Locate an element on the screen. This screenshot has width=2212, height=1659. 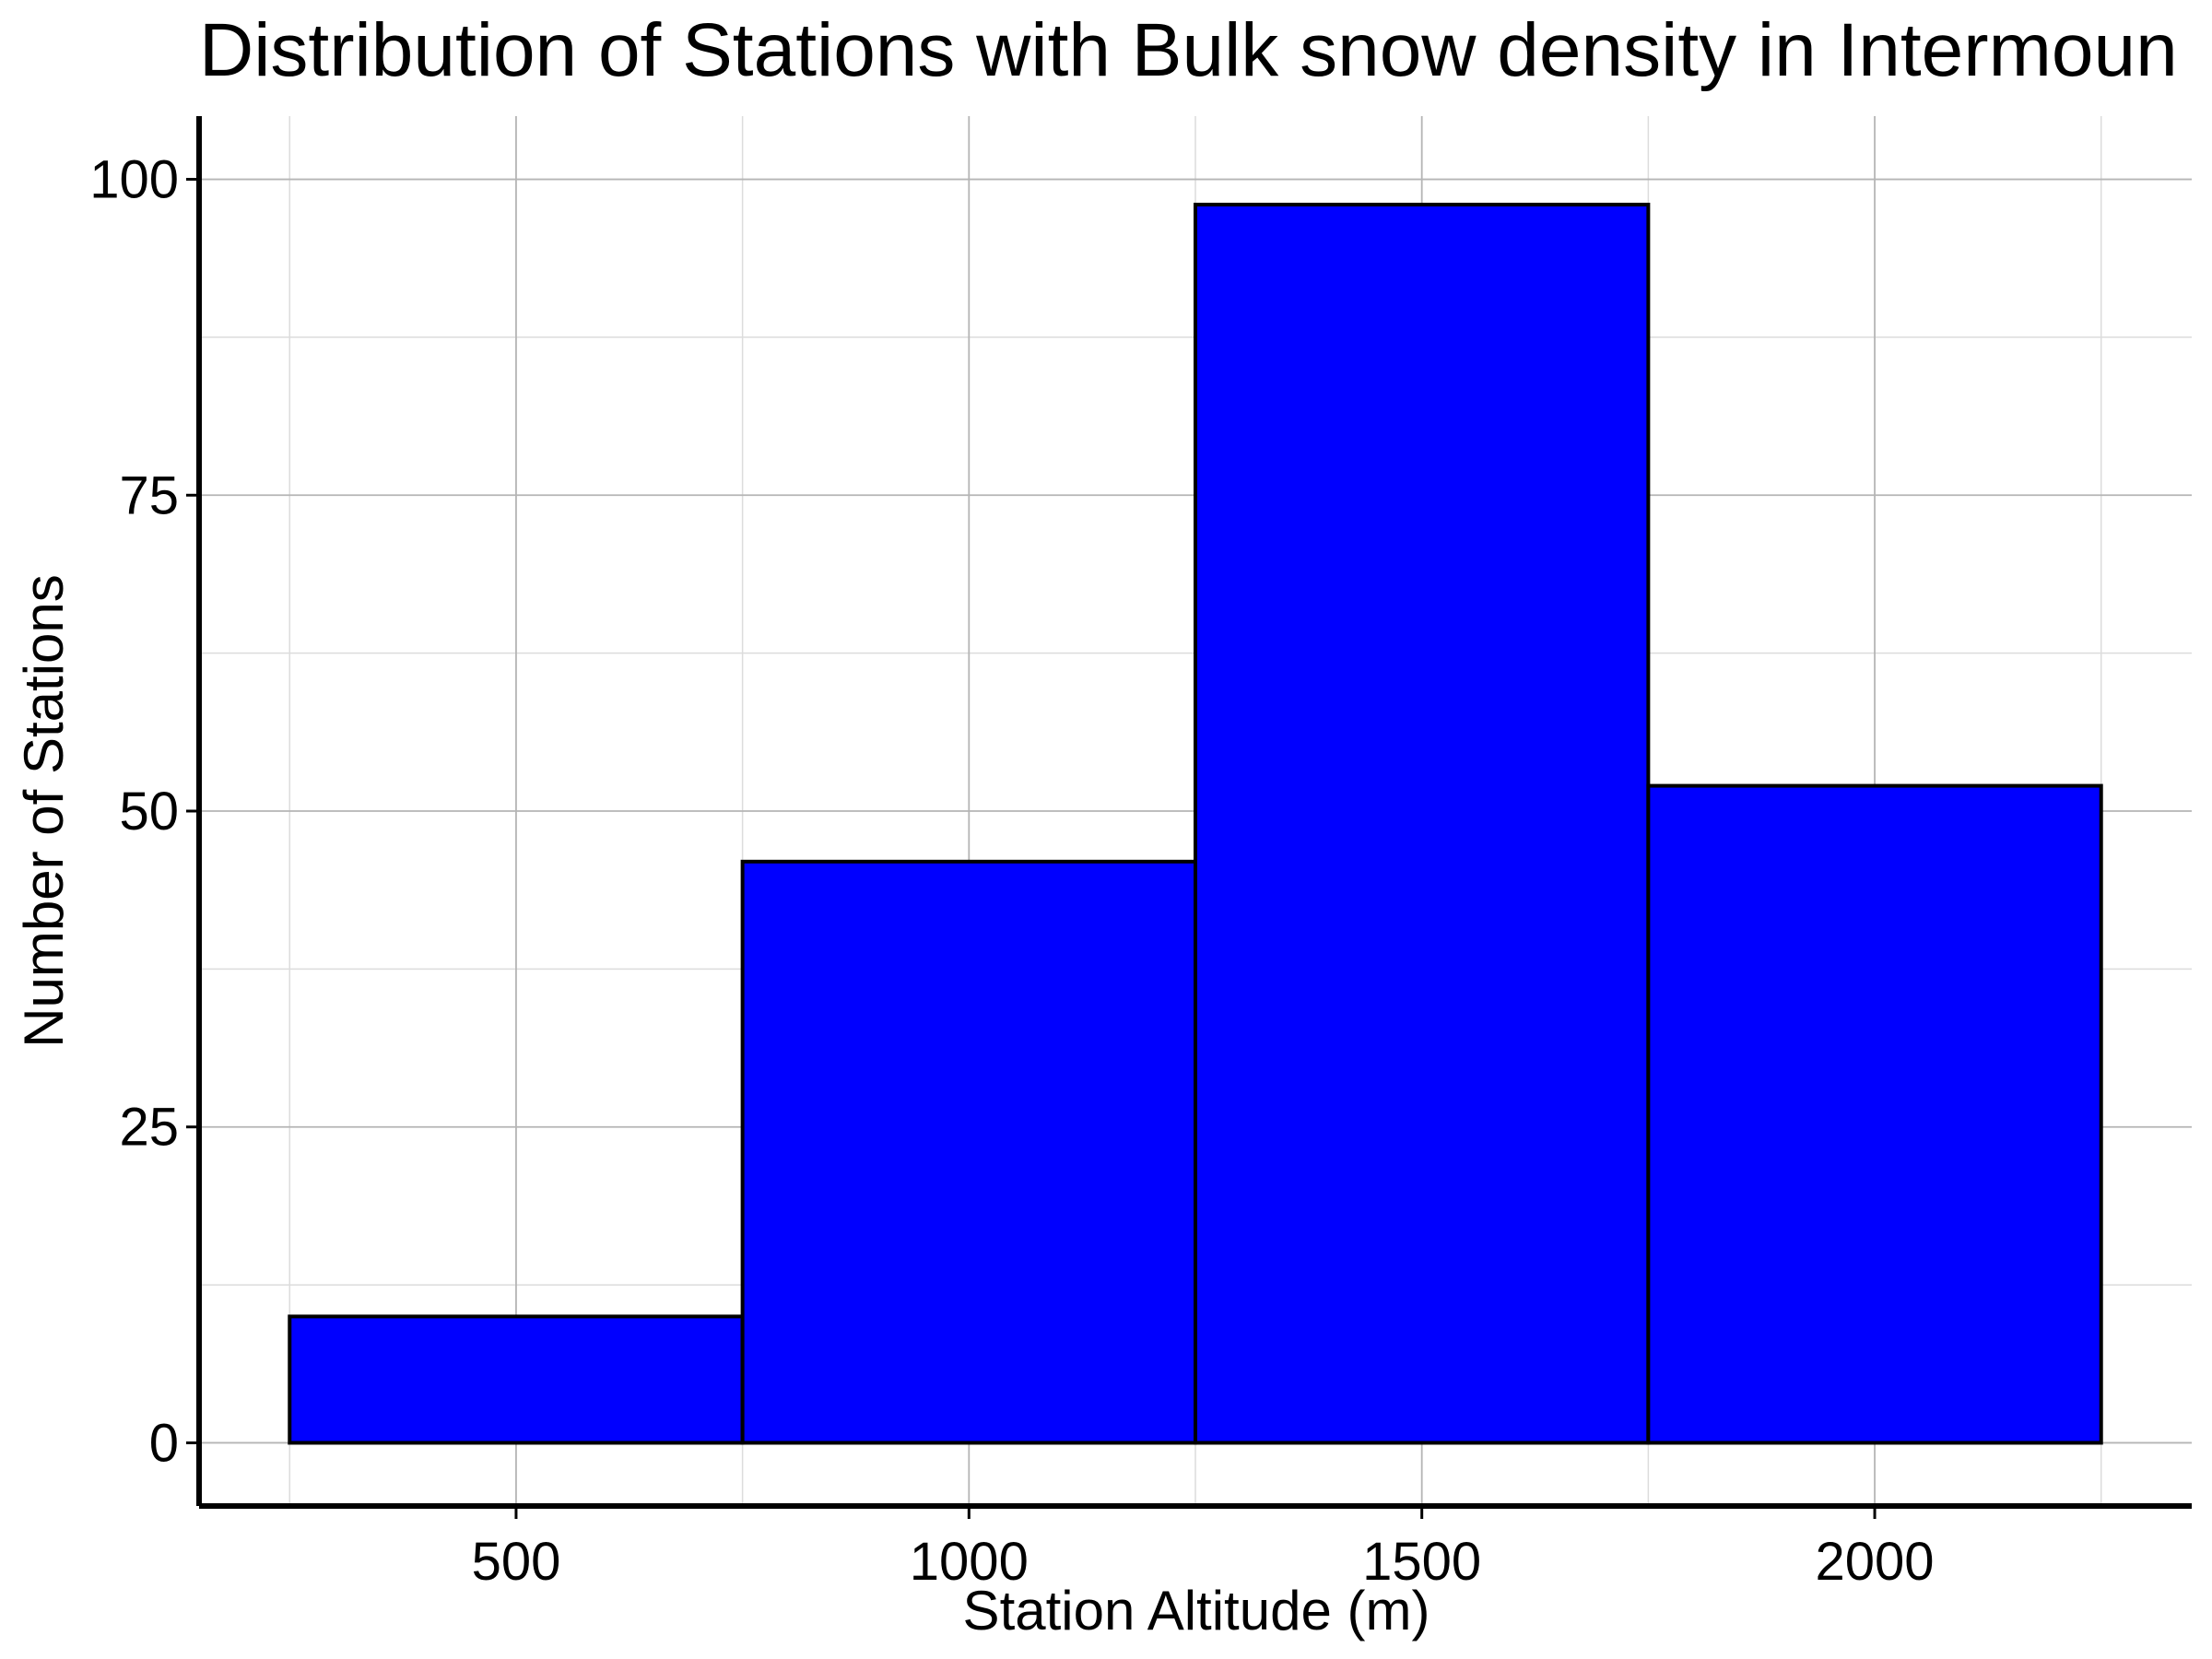
y-axis-ticks: 0 25 50 75 100 is located at coordinates (144, 811).